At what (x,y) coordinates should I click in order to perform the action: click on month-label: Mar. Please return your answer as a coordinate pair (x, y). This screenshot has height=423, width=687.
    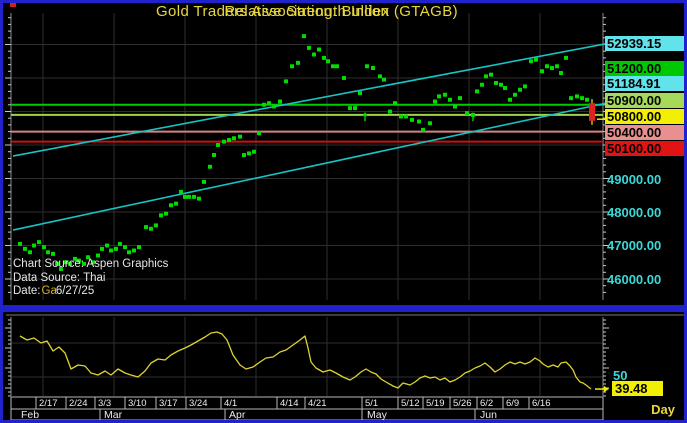
    Looking at the image, I should click on (113, 415).